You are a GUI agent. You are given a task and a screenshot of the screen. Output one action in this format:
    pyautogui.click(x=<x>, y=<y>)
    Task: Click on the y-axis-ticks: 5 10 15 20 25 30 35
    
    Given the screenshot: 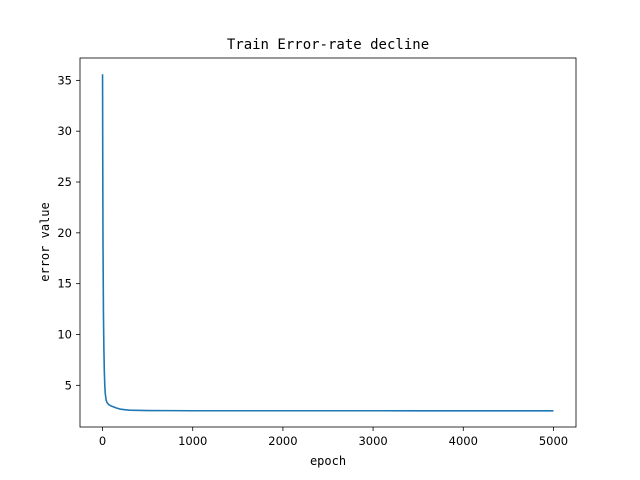 What is the action you would take?
    pyautogui.click(x=68, y=232)
    